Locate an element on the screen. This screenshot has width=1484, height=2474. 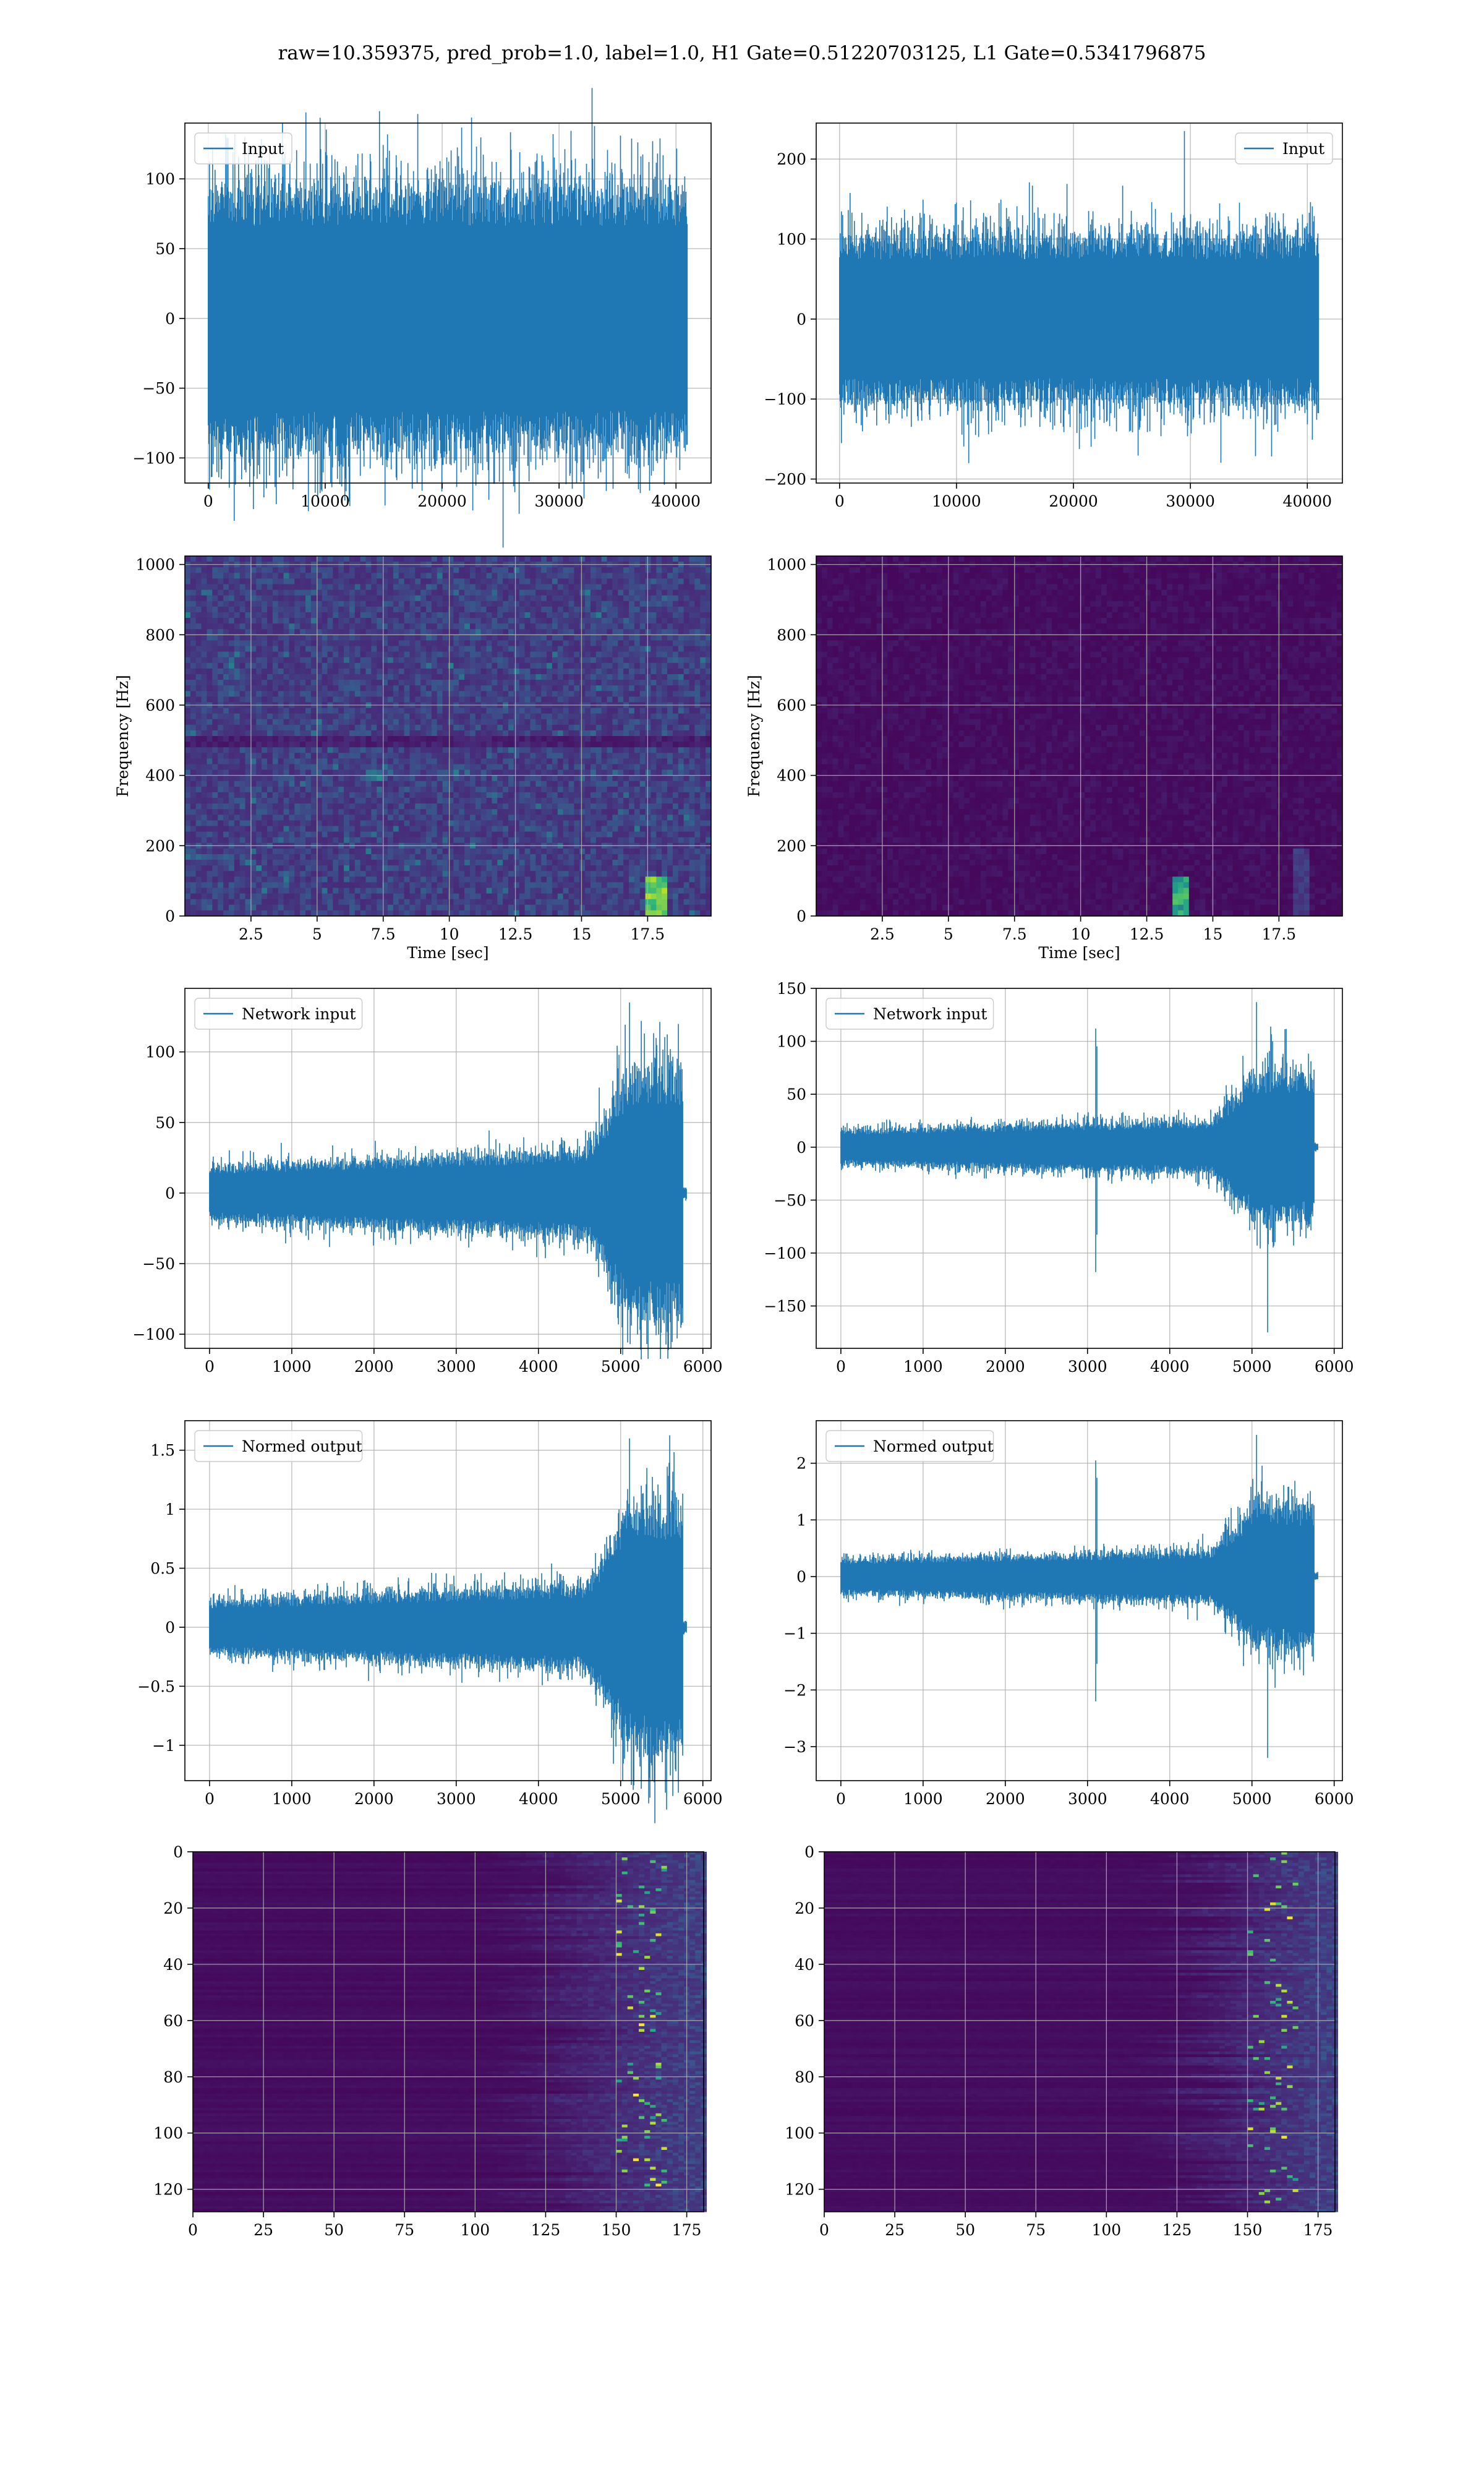
x-tick-label-1: 1000 is located at coordinates (923, 1367).